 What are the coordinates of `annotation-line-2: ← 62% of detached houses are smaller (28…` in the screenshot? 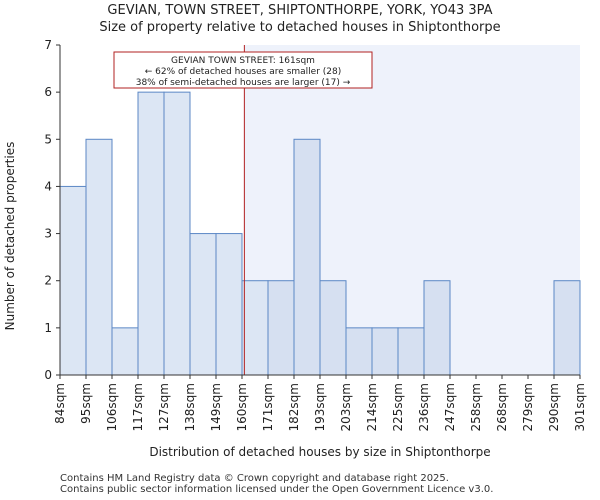 It's located at (243, 72).